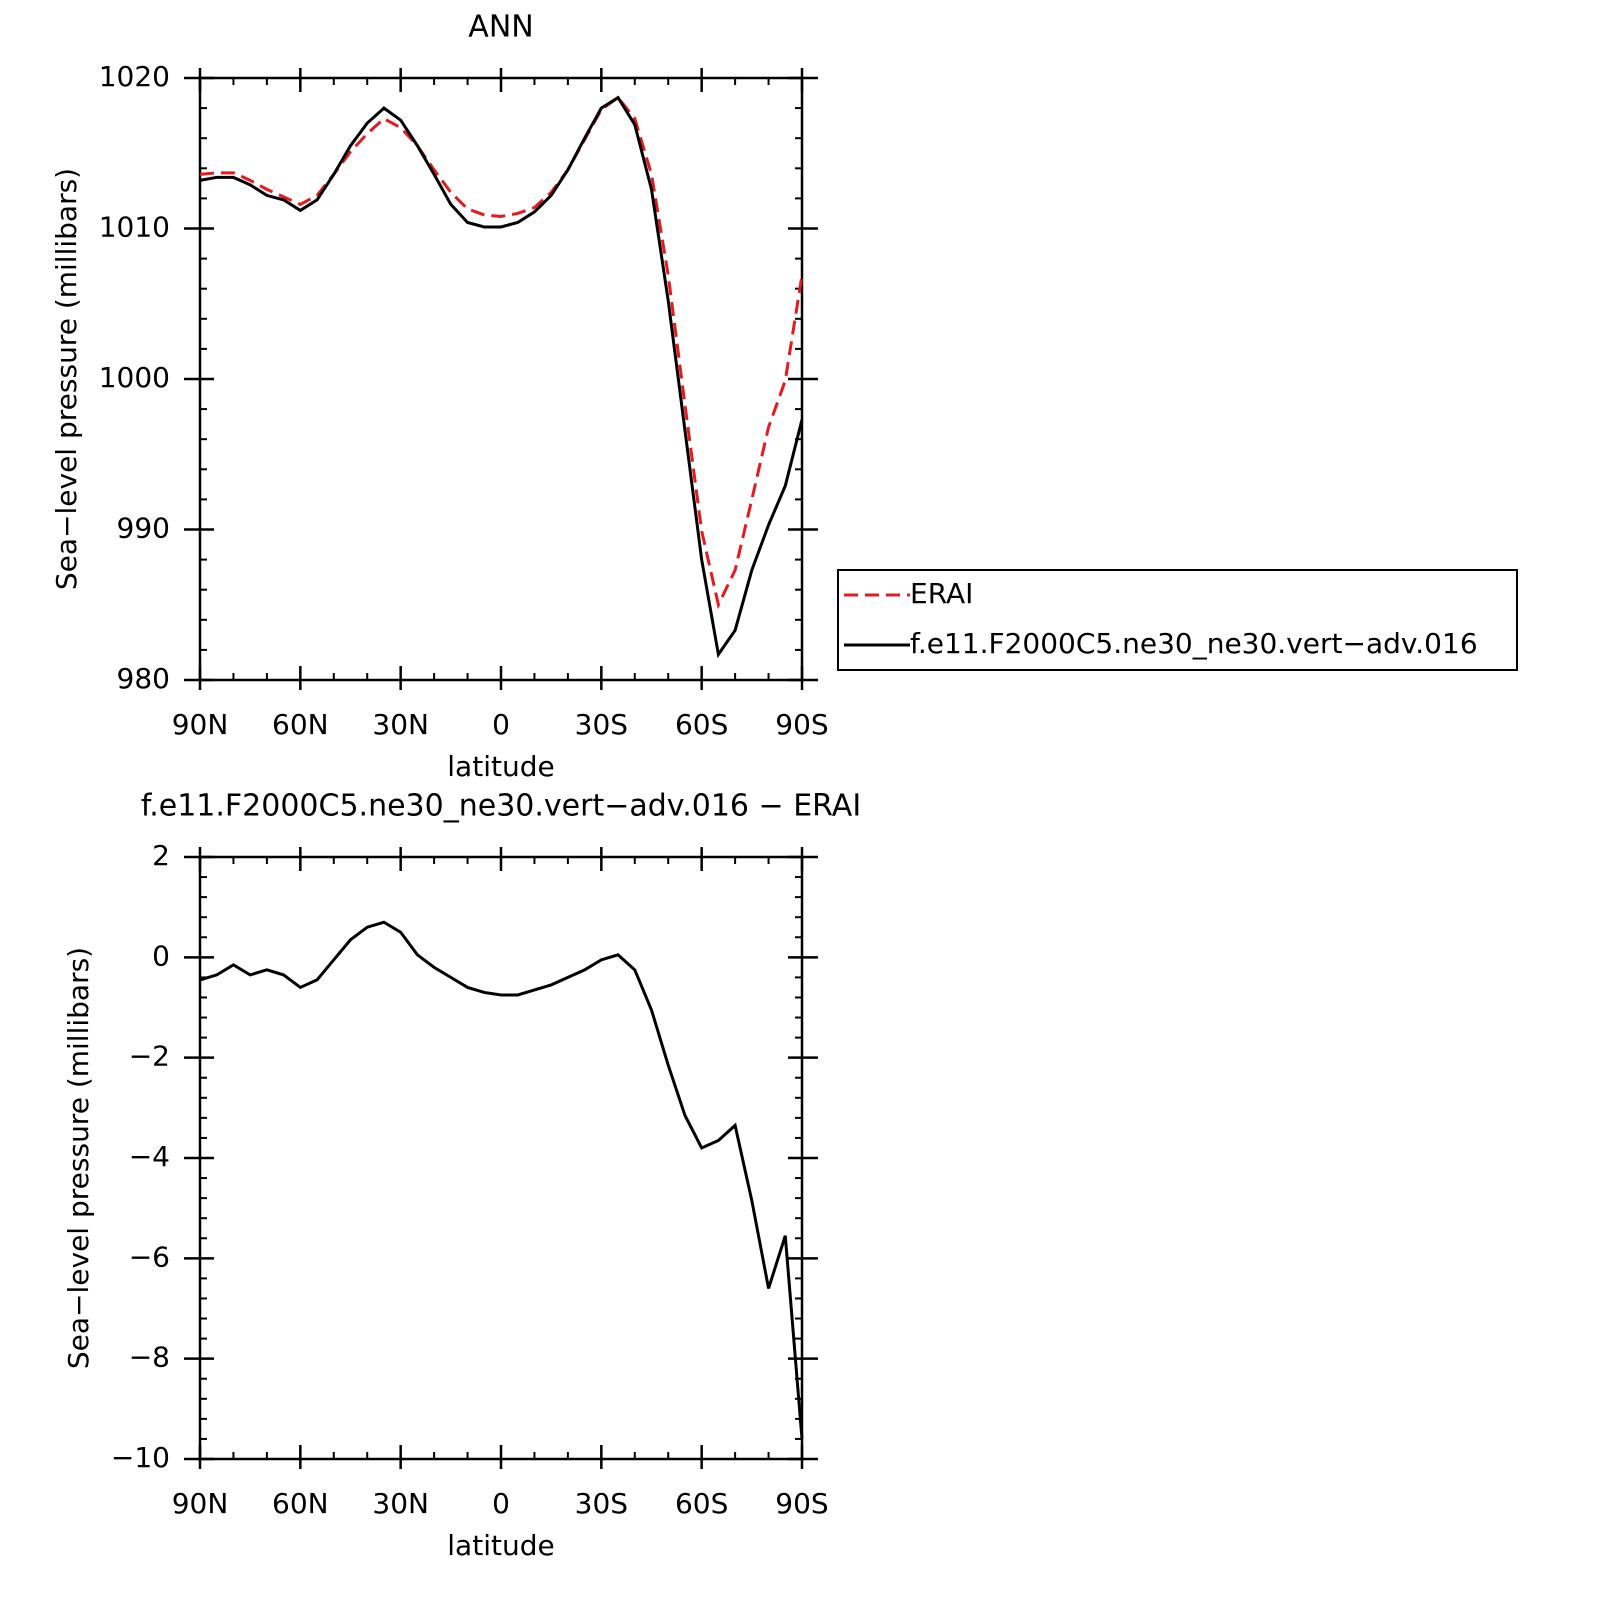 Image resolution: width=1603 pixels, height=1603 pixels. Describe the element at coordinates (143, 528) in the screenshot. I see `y-tick-label: 990` at that location.